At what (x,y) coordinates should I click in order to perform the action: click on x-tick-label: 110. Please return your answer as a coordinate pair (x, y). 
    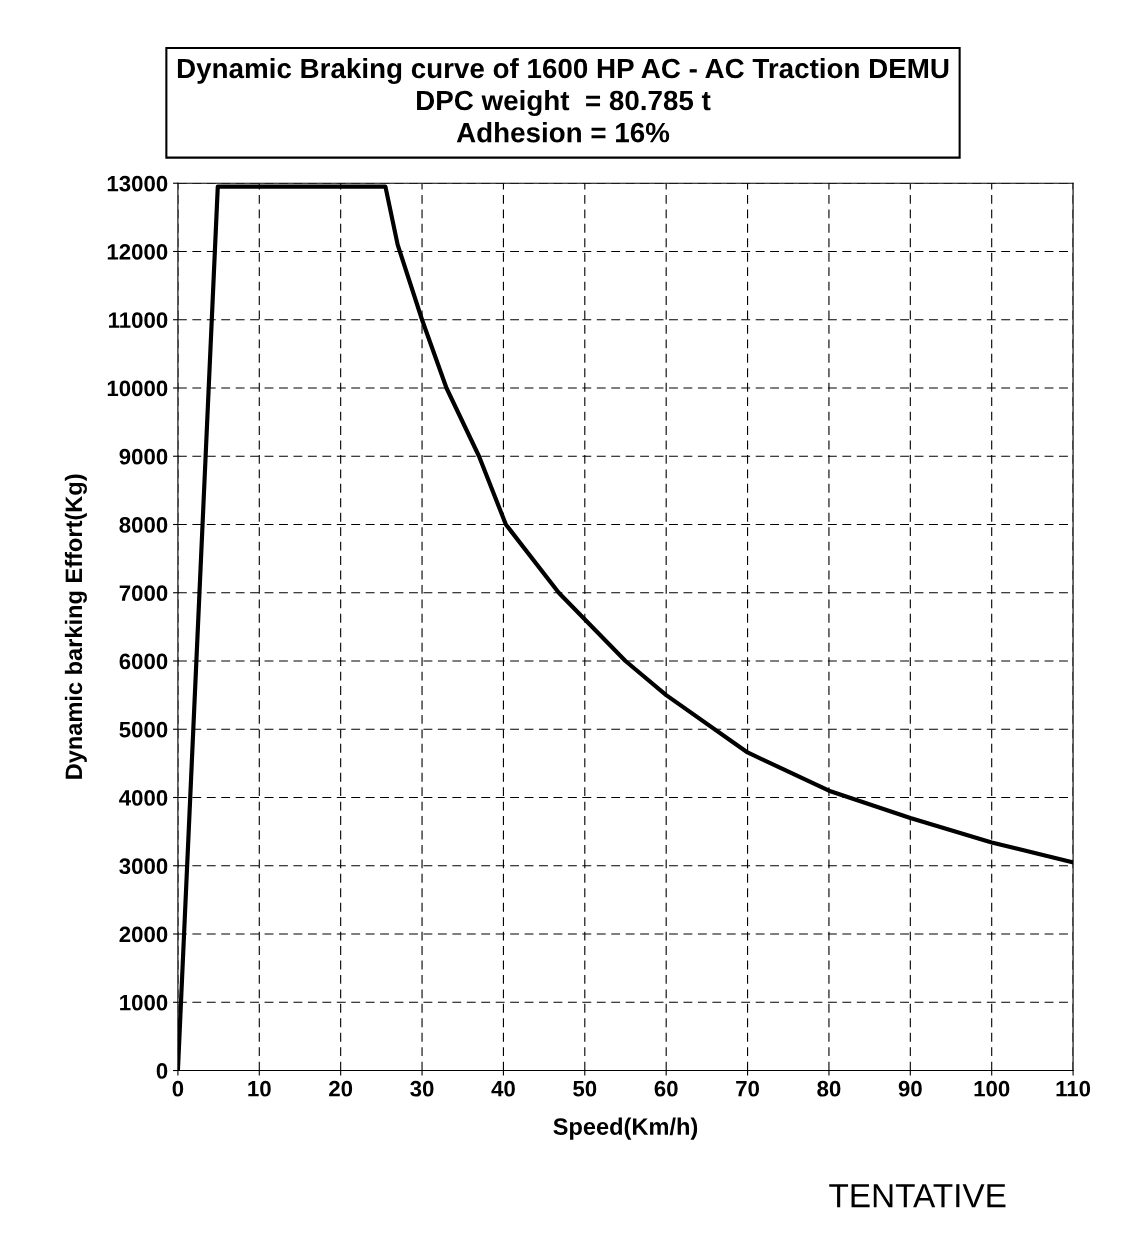
    Looking at the image, I should click on (1073, 1088).